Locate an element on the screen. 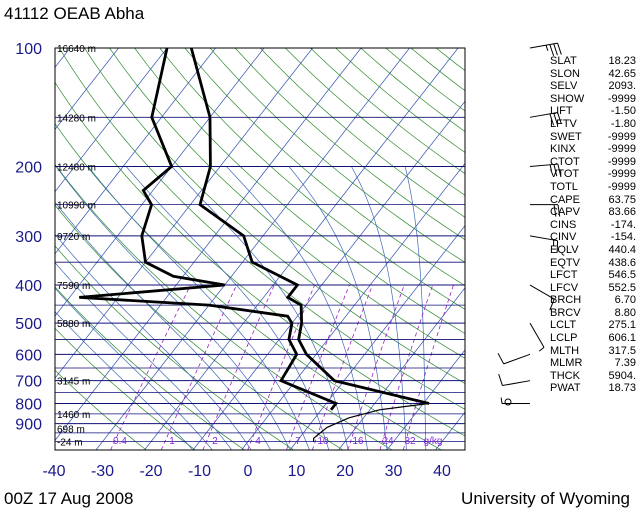 This screenshot has height=512, width=640. index-name: SHOW is located at coordinates (567, 98).